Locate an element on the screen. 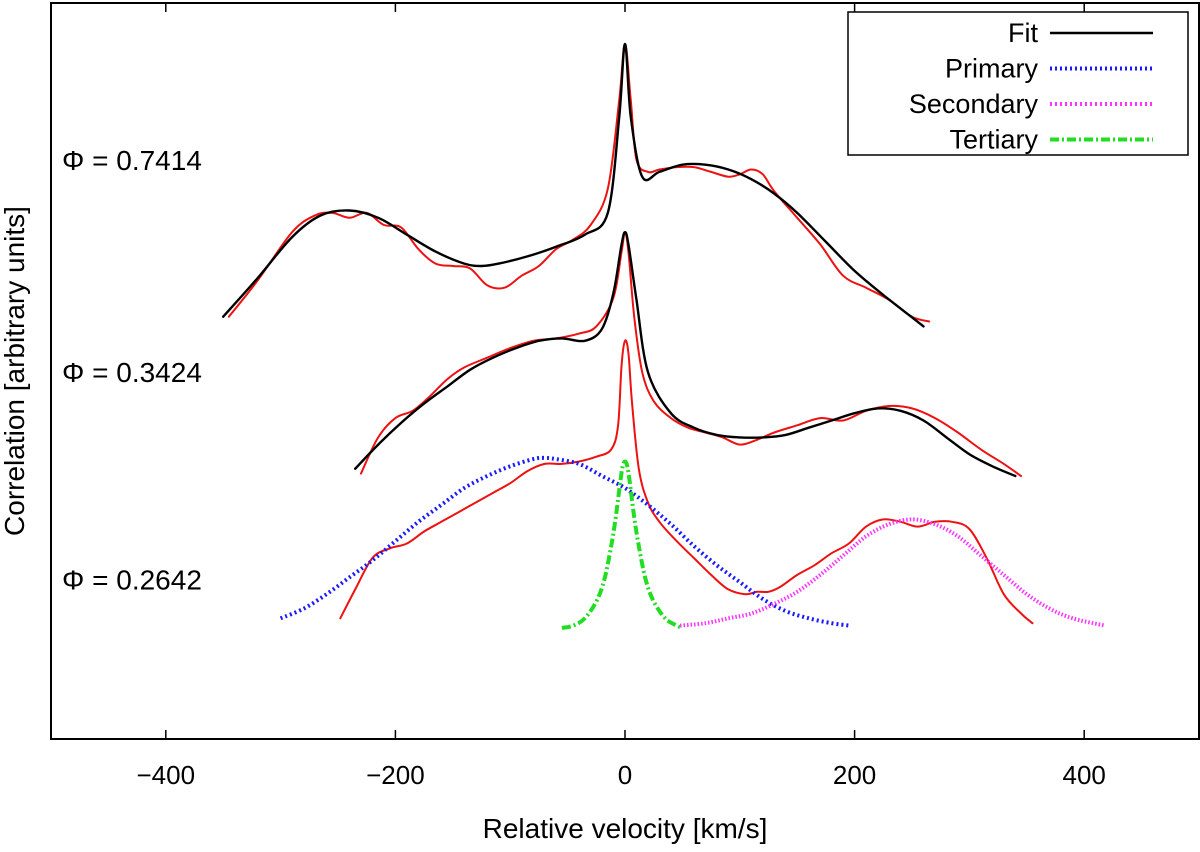 The image size is (1200, 852). legend-box is located at coordinates (1018, 83).